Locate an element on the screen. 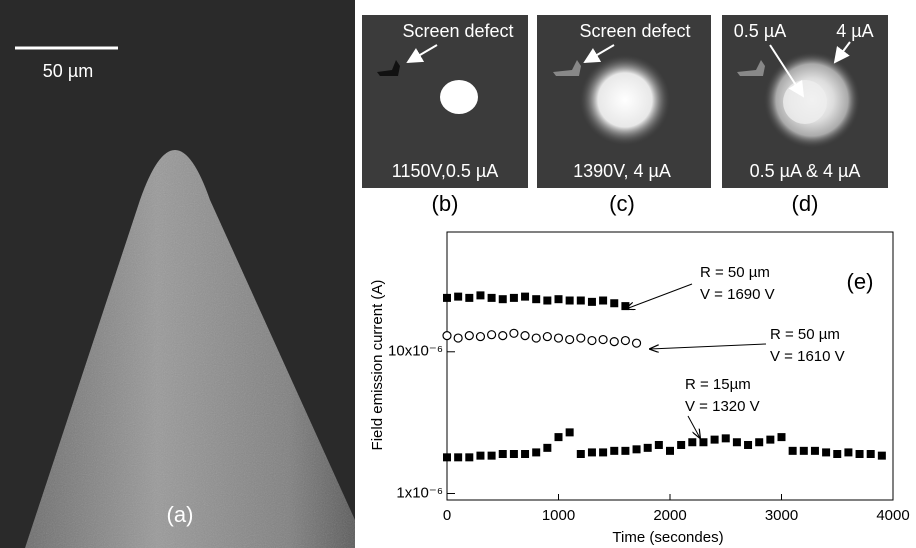 The image size is (916, 548). panel-label: (e) is located at coordinates (860, 281).